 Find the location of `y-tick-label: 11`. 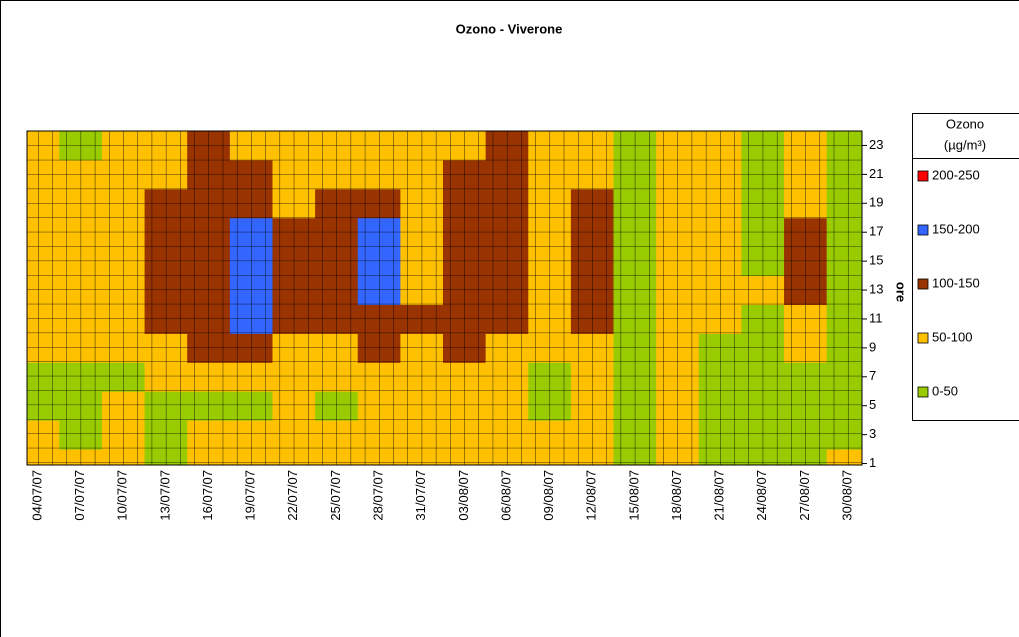

y-tick-label: 11 is located at coordinates (876, 317).